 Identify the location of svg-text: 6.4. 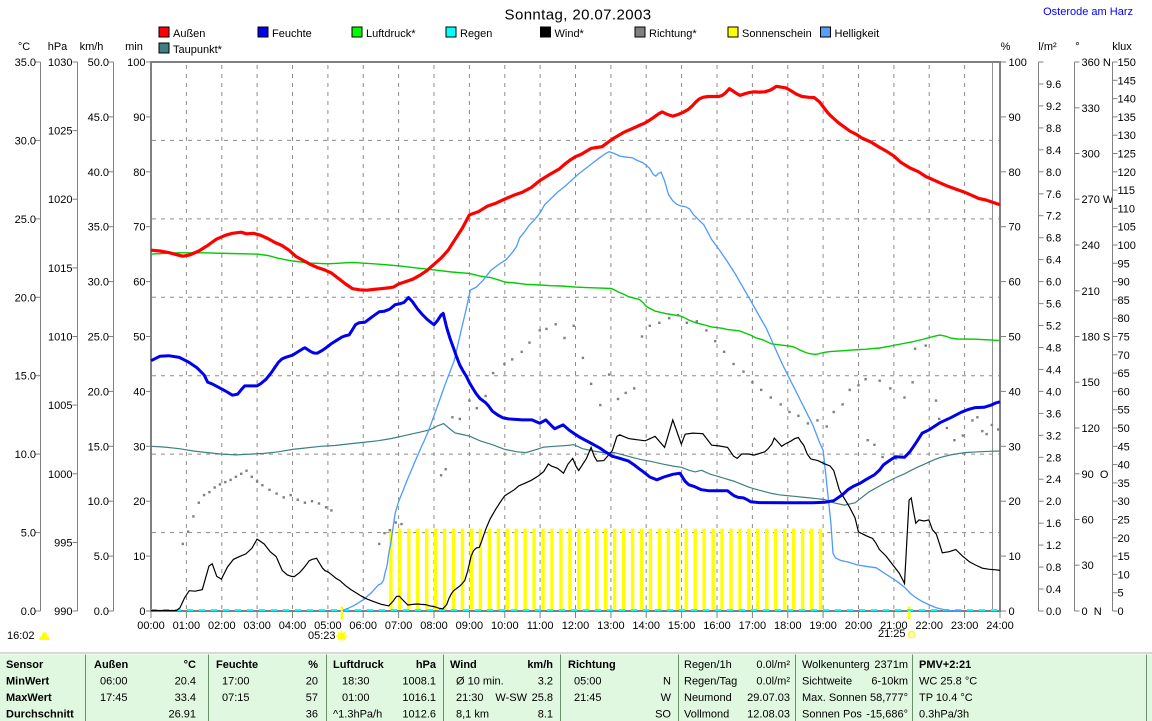
(1053, 261).